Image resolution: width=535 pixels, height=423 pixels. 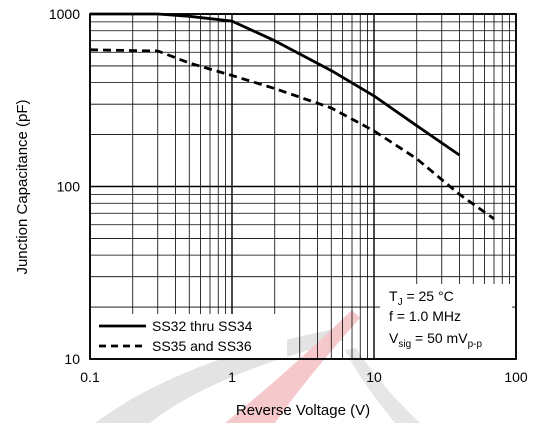 What do you see at coordinates (202, 326) in the screenshot?
I see `legend-label-ss32: SS32 thru SS34` at bounding box center [202, 326].